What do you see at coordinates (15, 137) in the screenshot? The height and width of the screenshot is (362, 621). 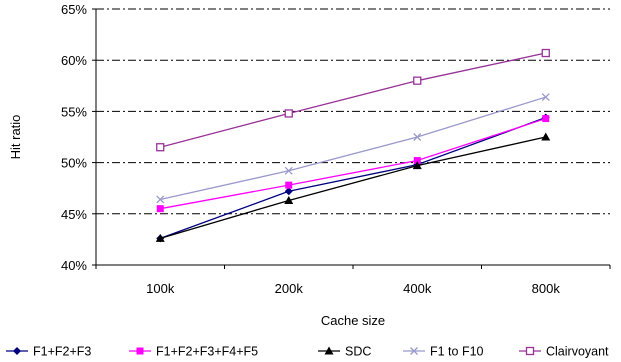 I see `y-axis-label: Hit ratio` at bounding box center [15, 137].